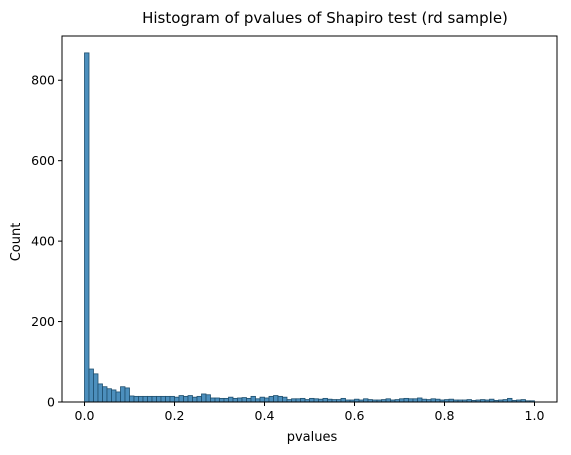 The image size is (571, 455). What do you see at coordinates (312, 437) in the screenshot?
I see `x-axis-label: pvalues` at bounding box center [312, 437].